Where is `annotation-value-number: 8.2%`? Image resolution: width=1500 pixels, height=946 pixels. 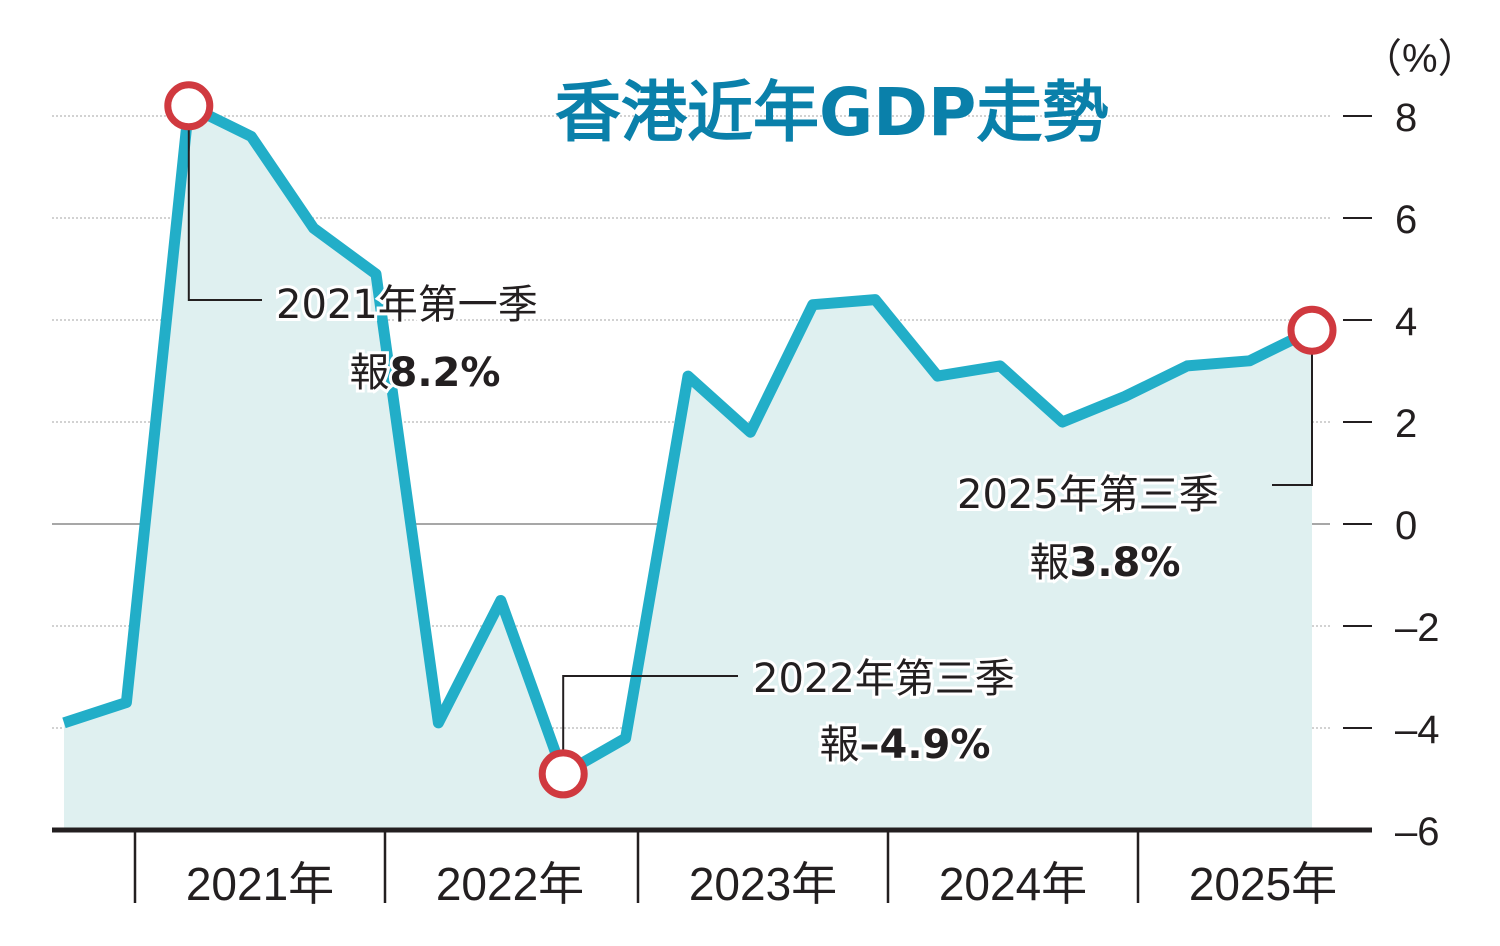 annotation-value-number: 8.2% is located at coordinates (445, 373).